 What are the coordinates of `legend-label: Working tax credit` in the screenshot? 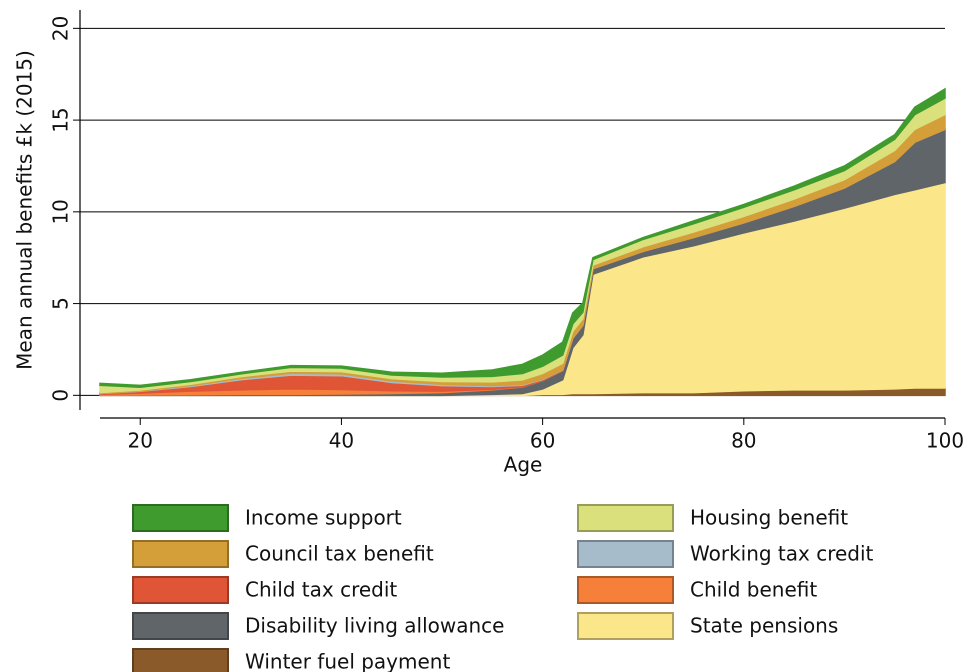 It's located at (782, 554).